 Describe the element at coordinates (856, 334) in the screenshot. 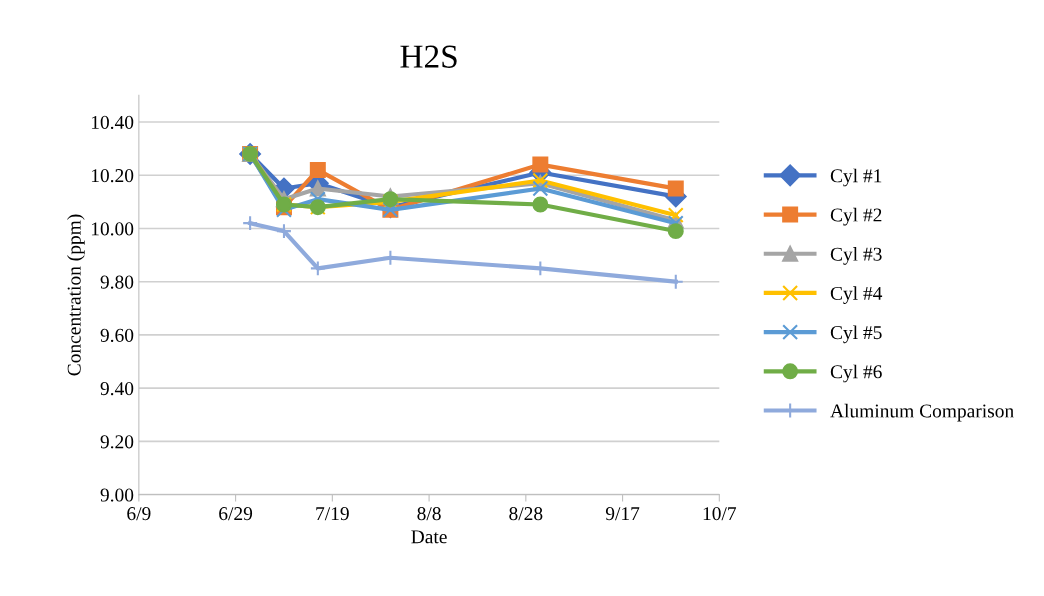

I see `legend-label: Cyl #5` at that location.